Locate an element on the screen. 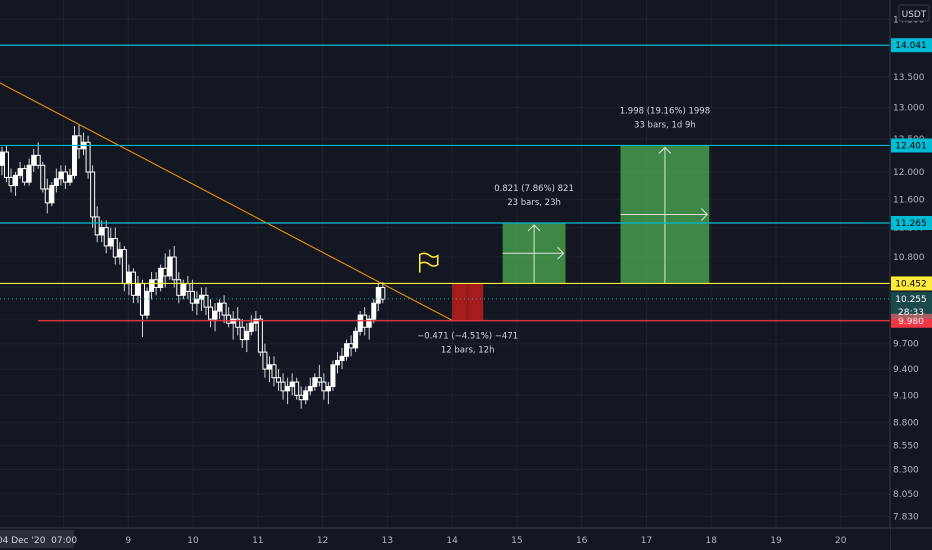  y-tick-label: 12.000 is located at coordinates (909, 173).